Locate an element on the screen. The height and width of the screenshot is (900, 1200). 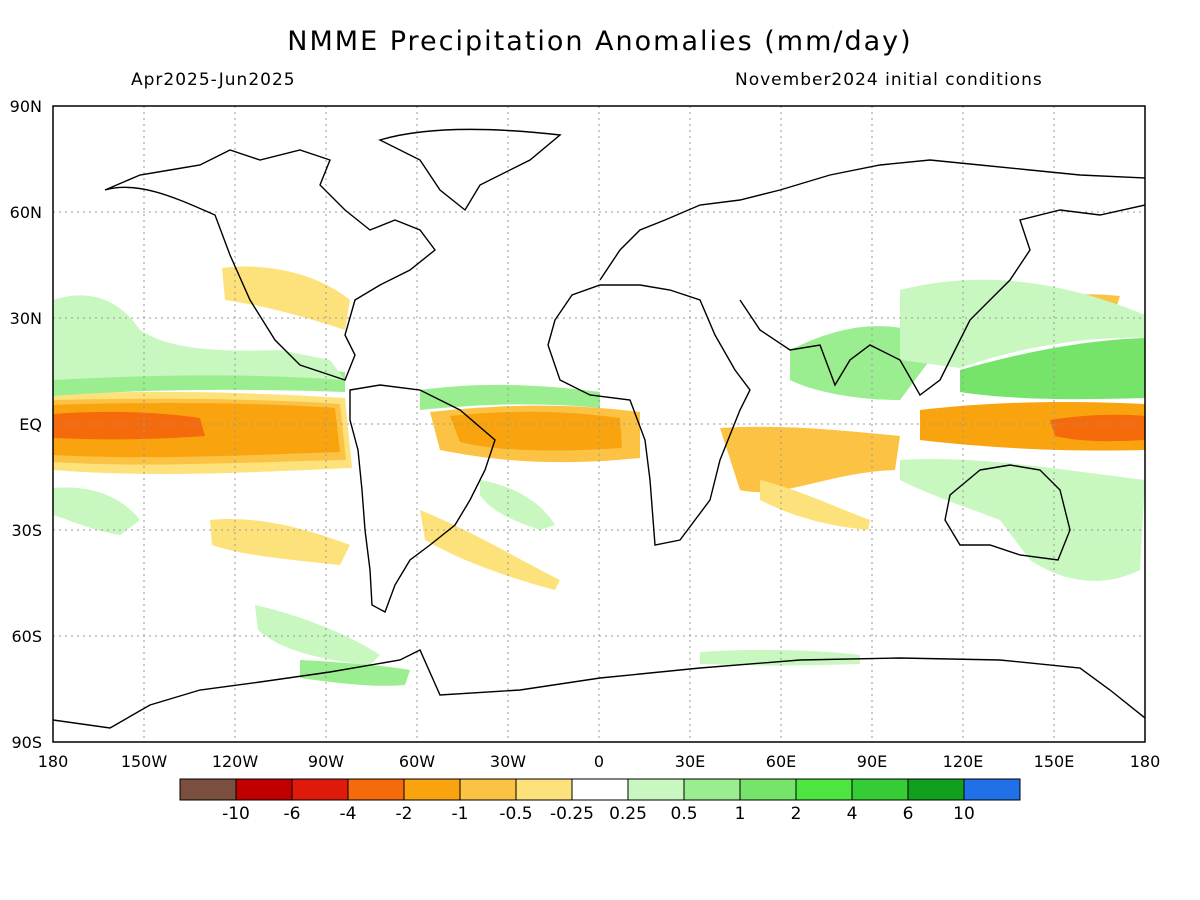
lat-label: 30N is located at coordinates (26, 318).